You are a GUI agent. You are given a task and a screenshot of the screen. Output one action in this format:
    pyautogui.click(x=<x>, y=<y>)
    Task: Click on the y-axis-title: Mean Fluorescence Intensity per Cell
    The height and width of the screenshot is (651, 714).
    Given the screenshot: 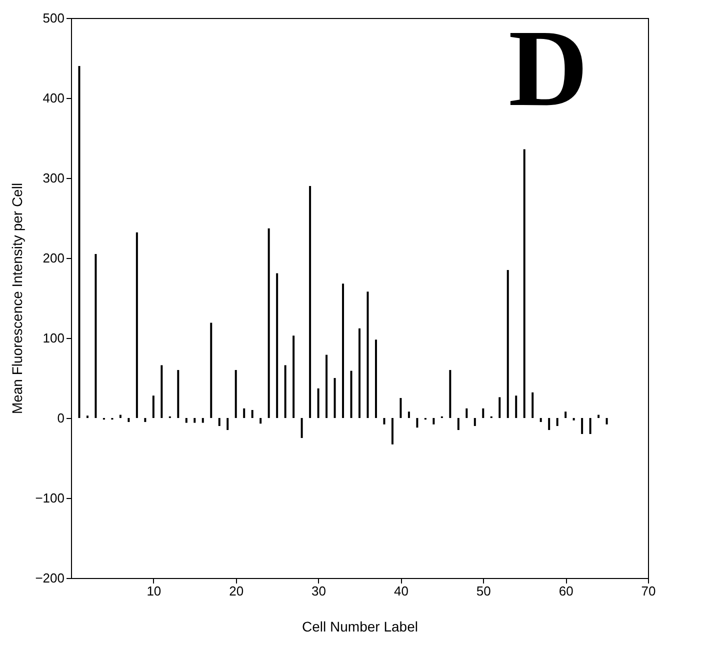 What is the action you would take?
    pyautogui.click(x=17, y=298)
    